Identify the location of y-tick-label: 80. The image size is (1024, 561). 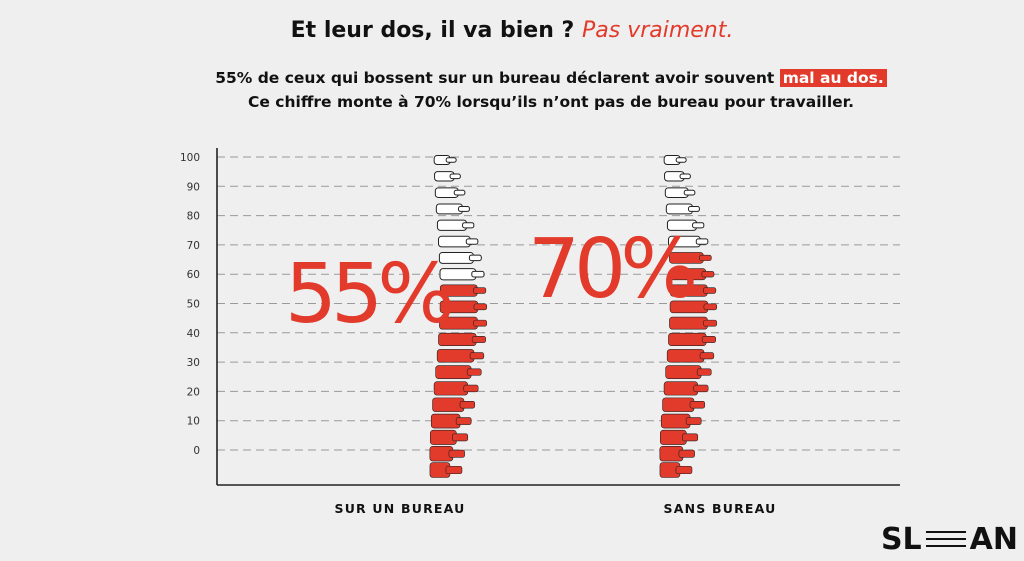
(193, 217).